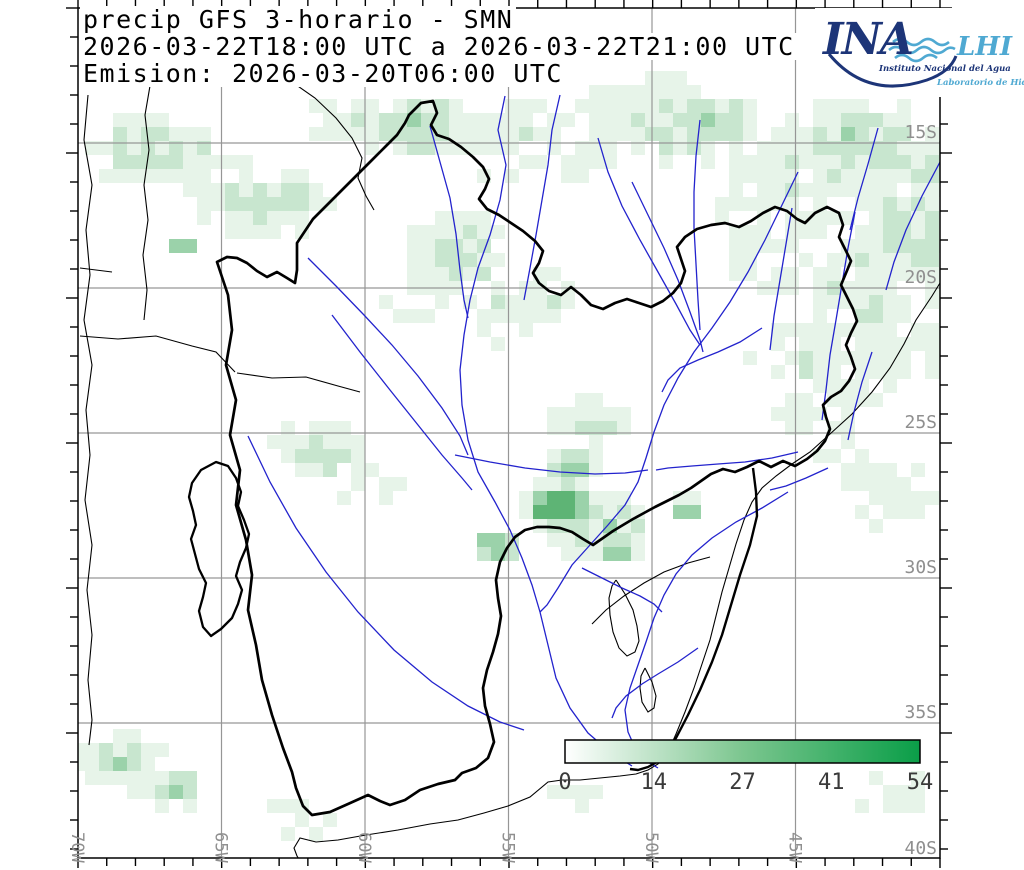  What do you see at coordinates (742, 751) in the screenshot?
I see `colorbar-gradient` at bounding box center [742, 751].